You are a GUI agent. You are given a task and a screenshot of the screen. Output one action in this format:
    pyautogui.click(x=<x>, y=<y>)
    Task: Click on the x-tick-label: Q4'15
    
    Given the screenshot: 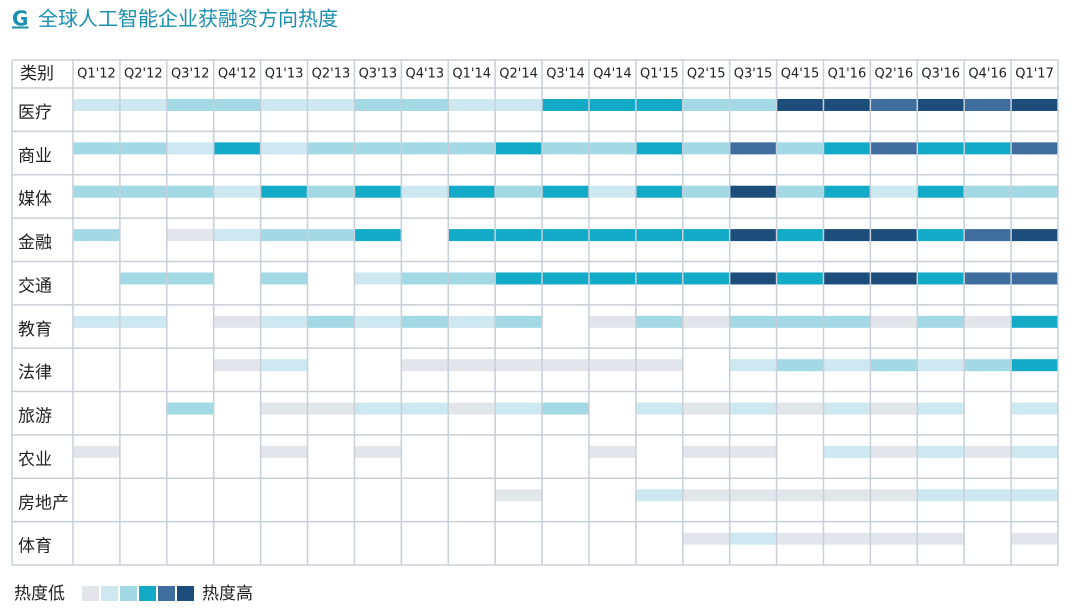 What is the action you would take?
    pyautogui.click(x=800, y=74)
    